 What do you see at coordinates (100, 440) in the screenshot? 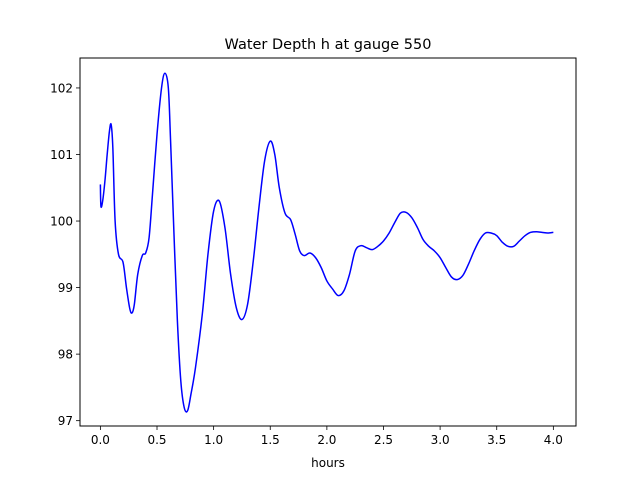
I see `x-tick-label: 0.0` at bounding box center [100, 440].